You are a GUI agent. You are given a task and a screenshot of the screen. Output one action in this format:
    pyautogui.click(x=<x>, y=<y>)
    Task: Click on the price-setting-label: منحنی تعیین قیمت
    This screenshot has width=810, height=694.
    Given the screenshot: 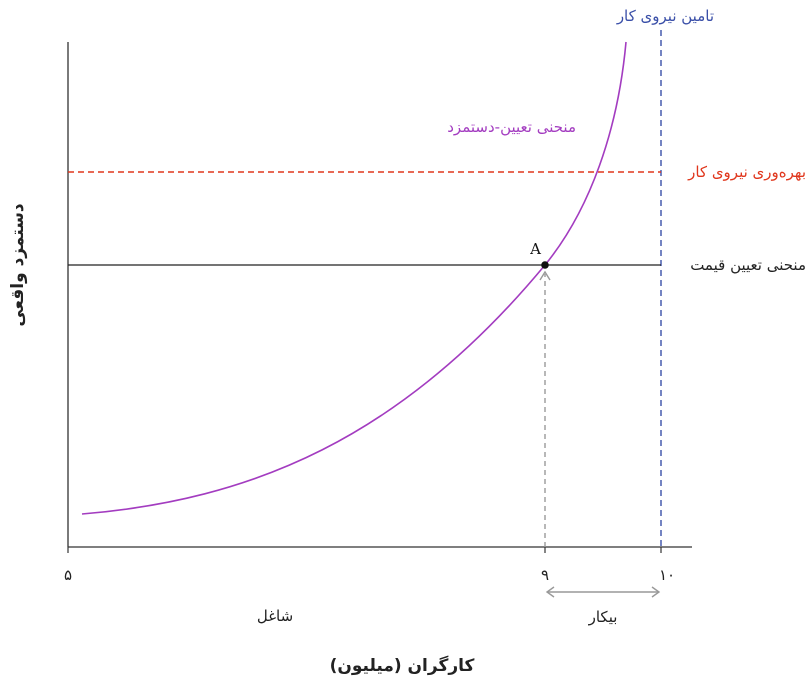 What is the action you would take?
    pyautogui.click(x=748, y=265)
    